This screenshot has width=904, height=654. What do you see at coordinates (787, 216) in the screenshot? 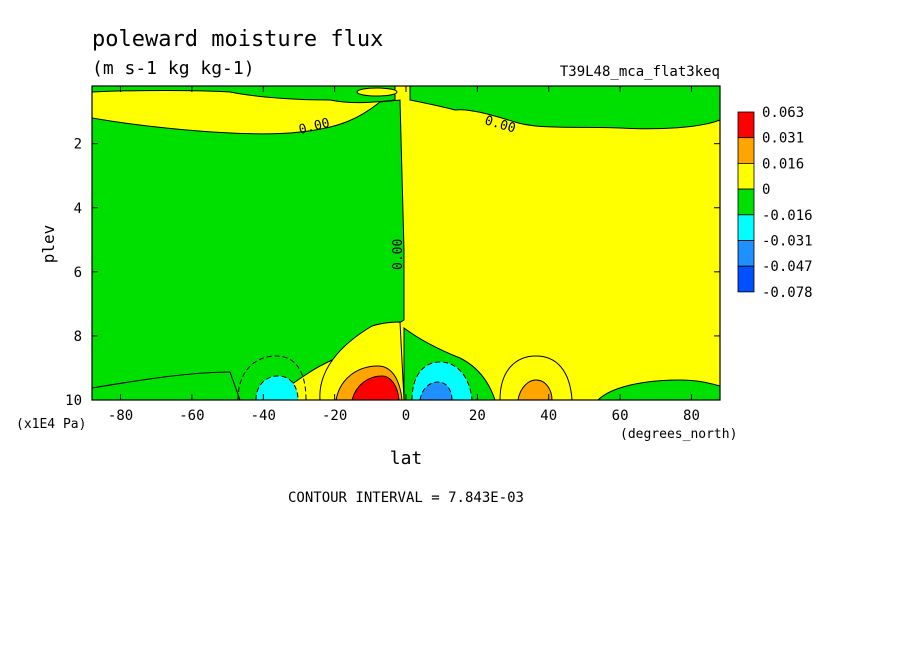
I see `colorbar-label: -0.016` at bounding box center [787, 216].